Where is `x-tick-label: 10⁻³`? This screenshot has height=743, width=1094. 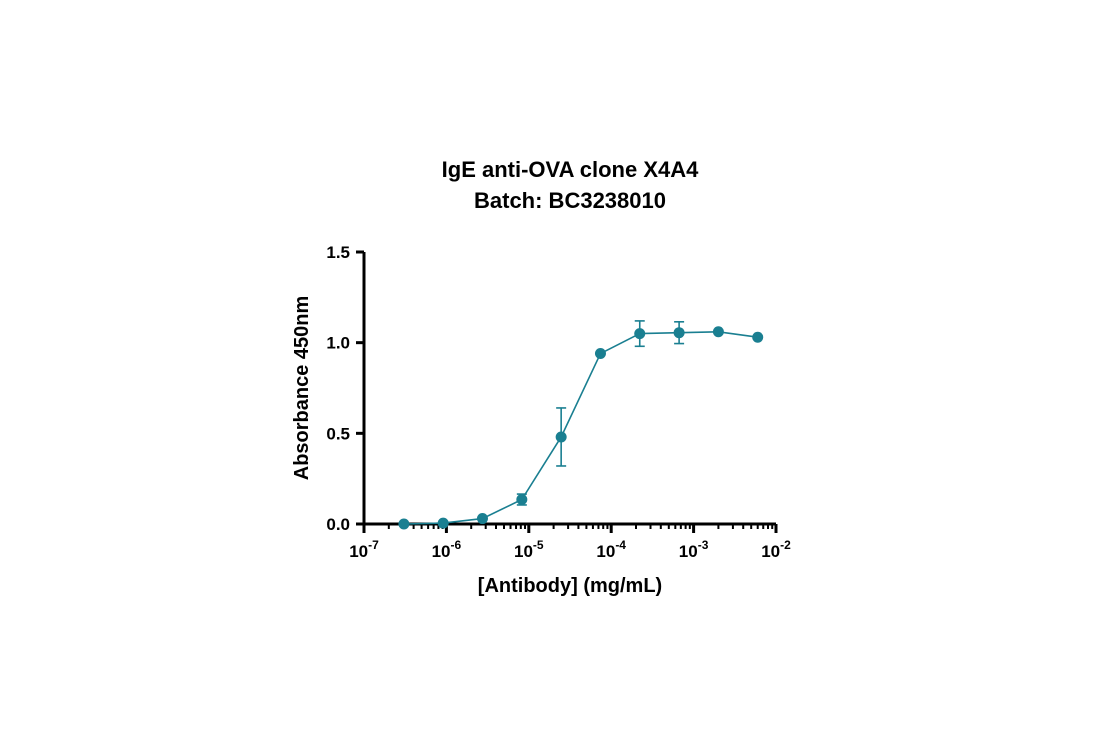
x-tick-label: 10⁻³ is located at coordinates (694, 549).